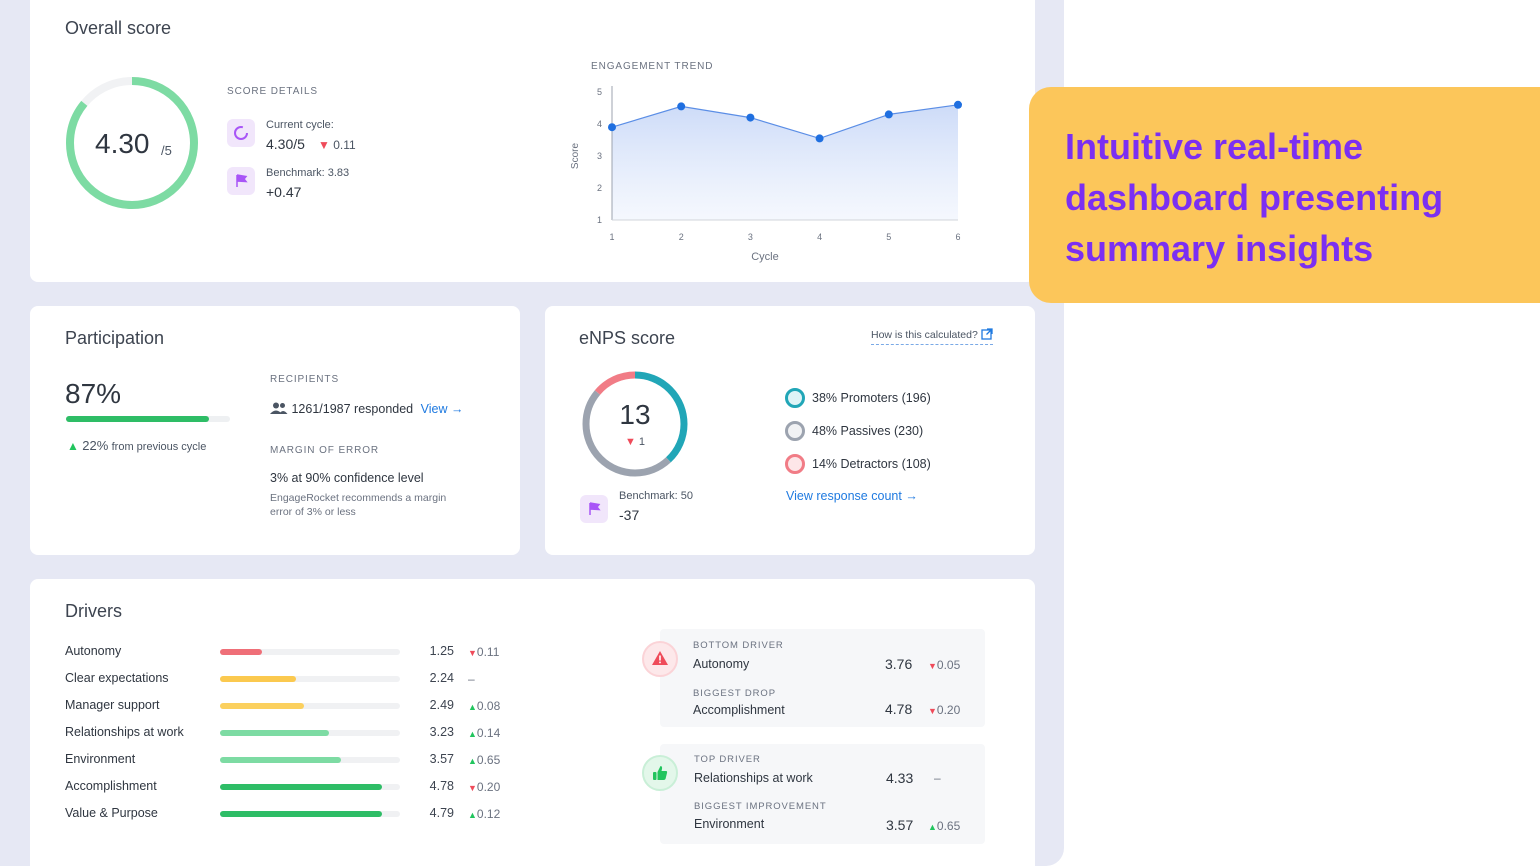  I want to click on enps-benchmark-flag-icon, so click(594, 509).